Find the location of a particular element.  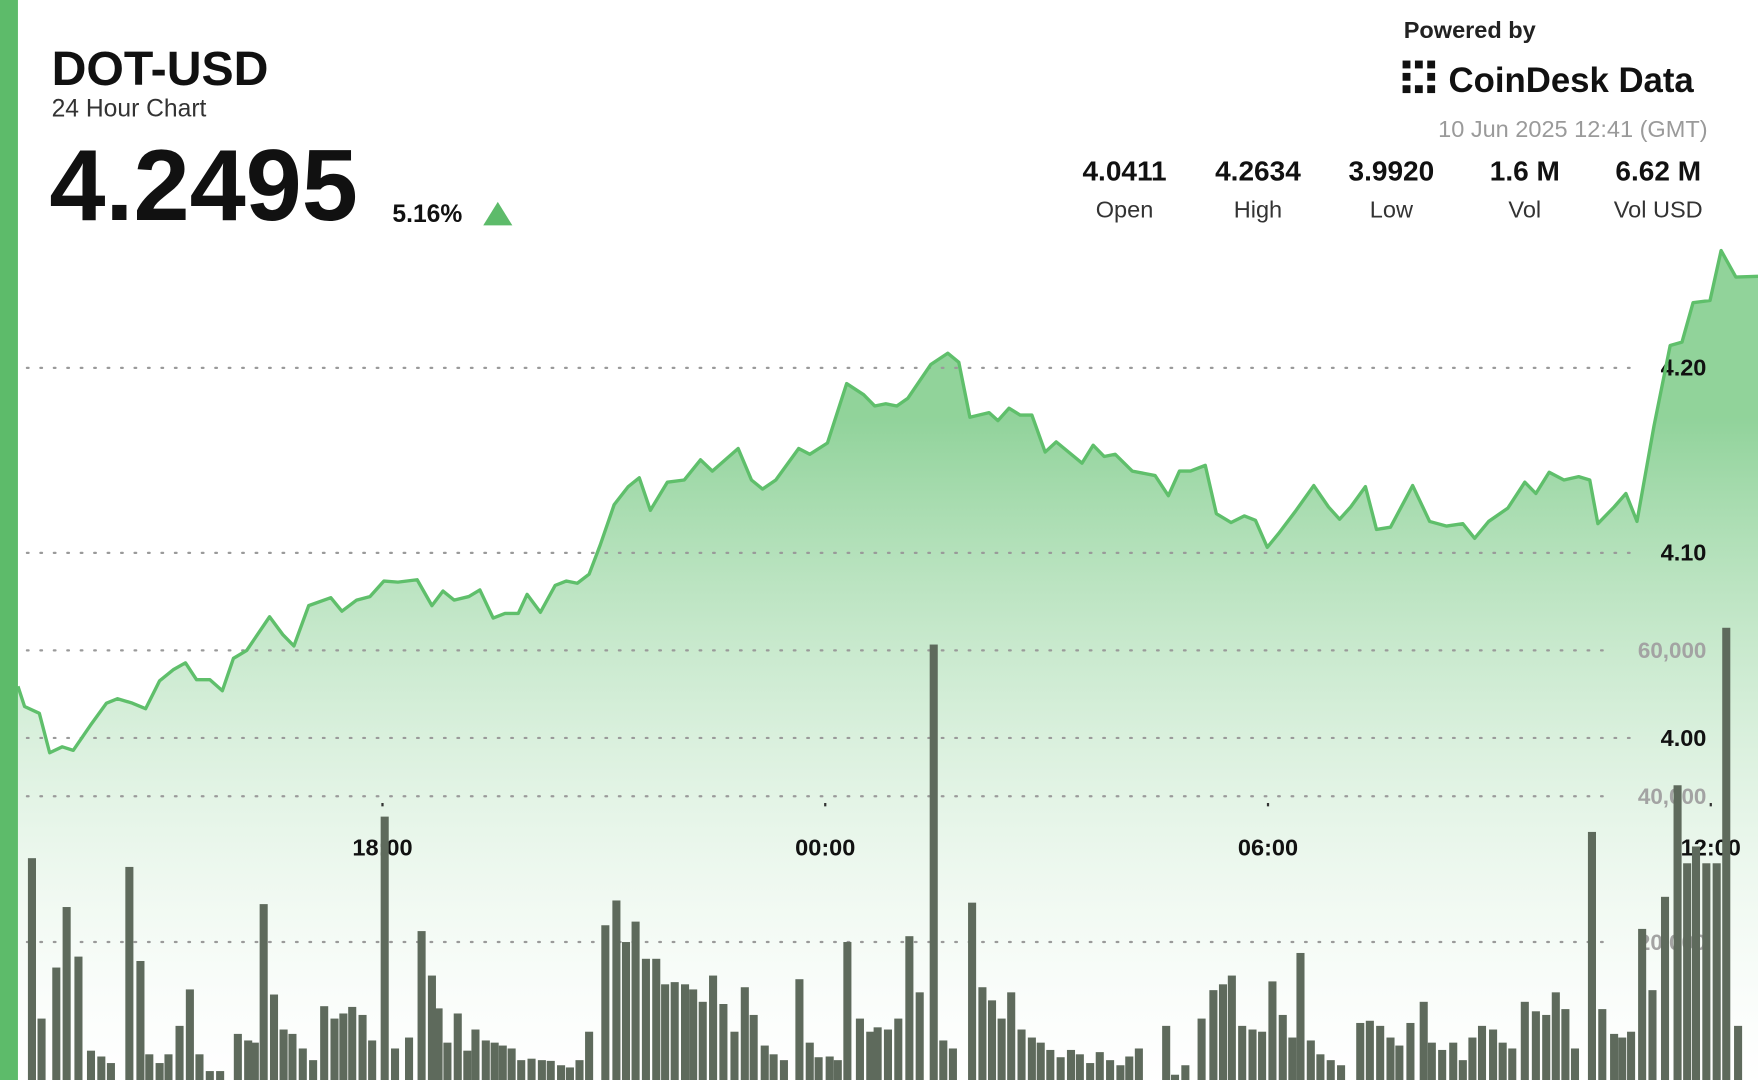

stat-label: Open is located at coordinates (1125, 210).